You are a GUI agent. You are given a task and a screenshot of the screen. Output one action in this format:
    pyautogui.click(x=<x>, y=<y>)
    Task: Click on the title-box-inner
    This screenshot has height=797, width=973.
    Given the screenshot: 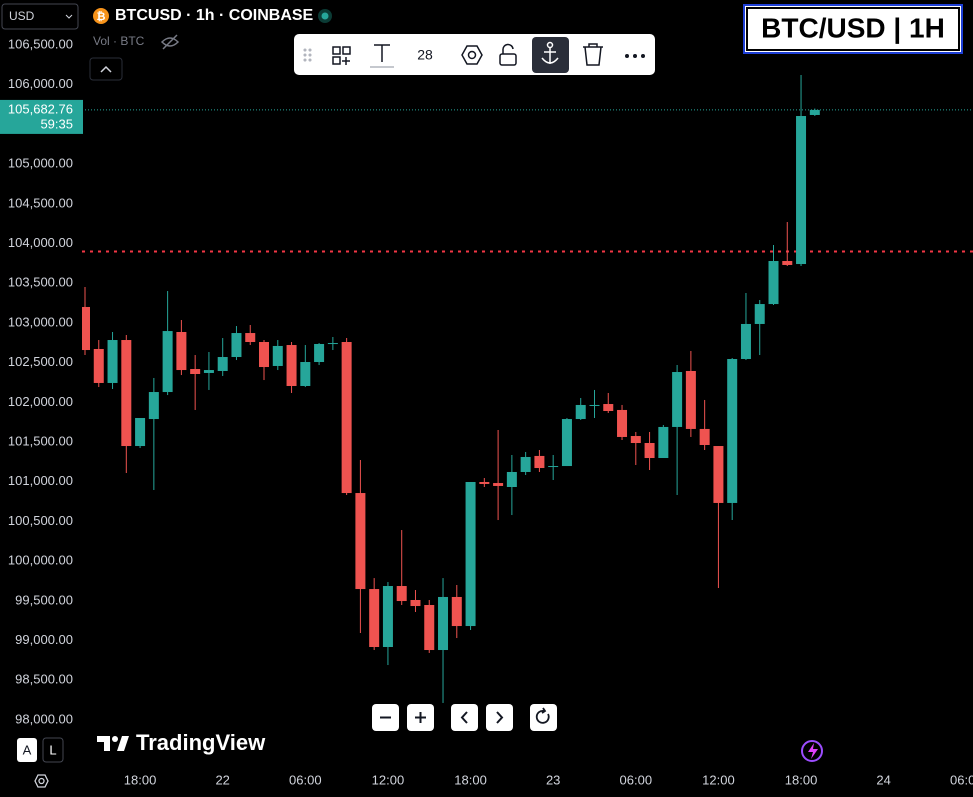 What is the action you would take?
    pyautogui.click(x=853, y=29)
    